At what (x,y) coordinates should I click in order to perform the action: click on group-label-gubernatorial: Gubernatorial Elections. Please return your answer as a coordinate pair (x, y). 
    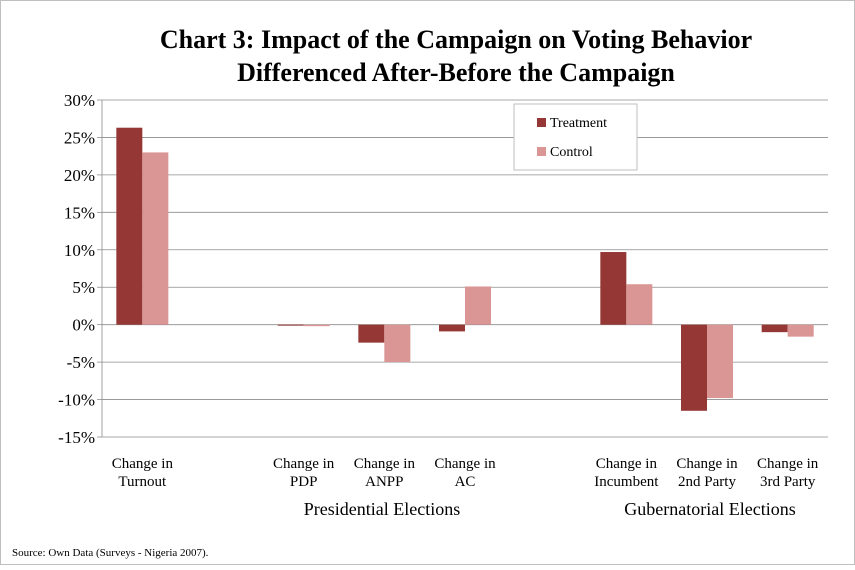
    Looking at the image, I should click on (709, 509).